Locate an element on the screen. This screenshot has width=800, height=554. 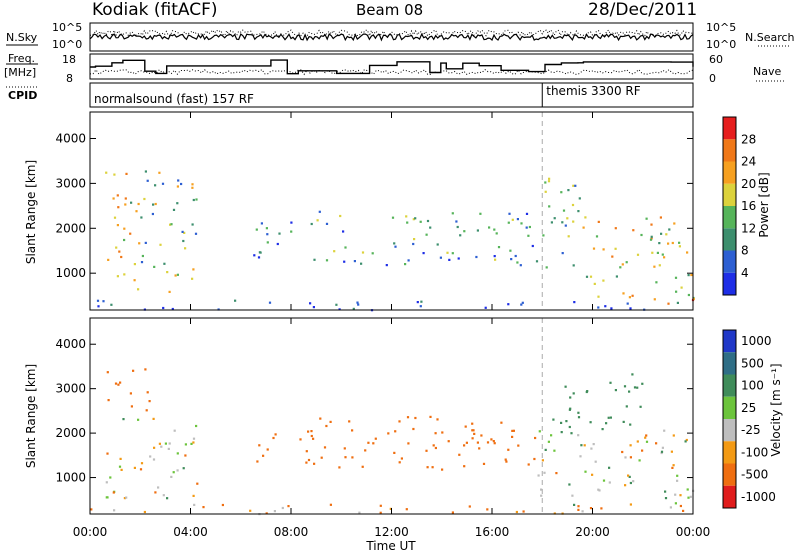
beam-title: Beam 08 is located at coordinates (389, 10).